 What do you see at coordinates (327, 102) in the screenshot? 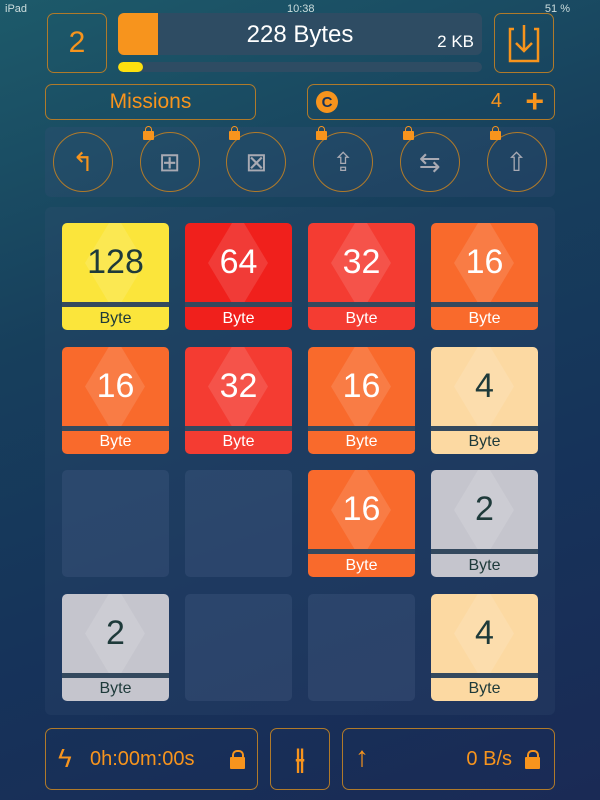
I see `coin-icon: C` at bounding box center [327, 102].